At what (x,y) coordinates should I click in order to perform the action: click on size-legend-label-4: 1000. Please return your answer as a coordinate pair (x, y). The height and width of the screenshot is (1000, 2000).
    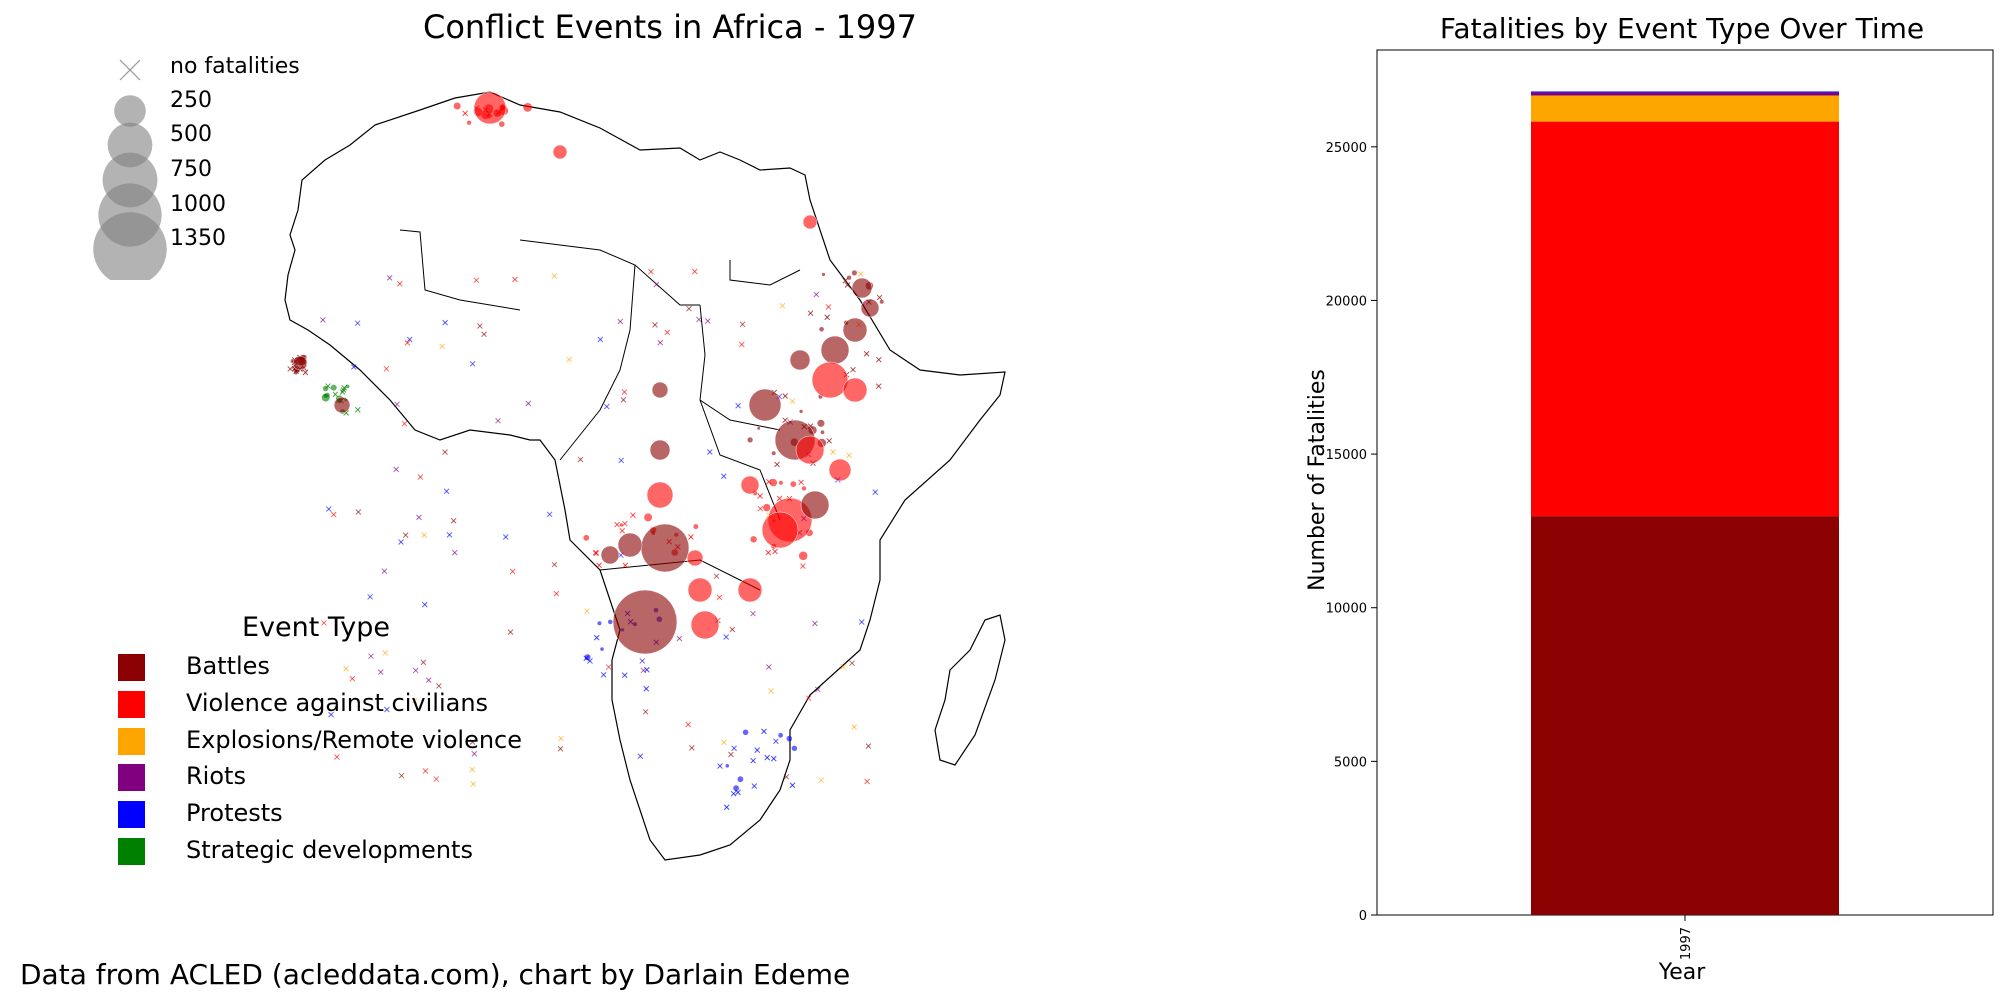
    Looking at the image, I should click on (198, 204).